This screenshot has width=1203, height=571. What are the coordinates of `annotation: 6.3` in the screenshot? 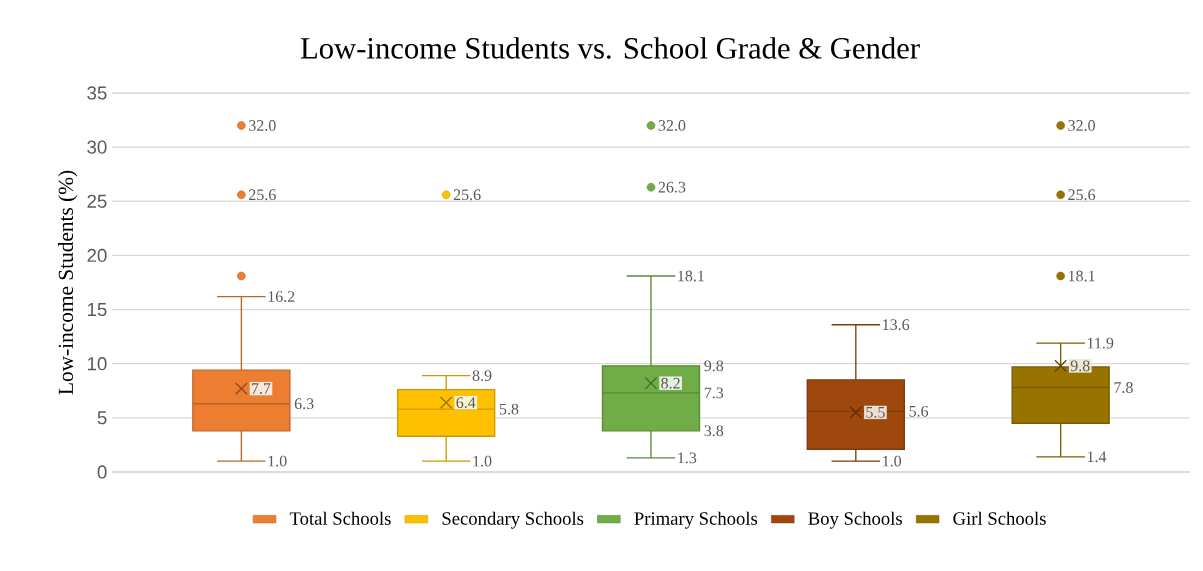 It's located at (304, 404).